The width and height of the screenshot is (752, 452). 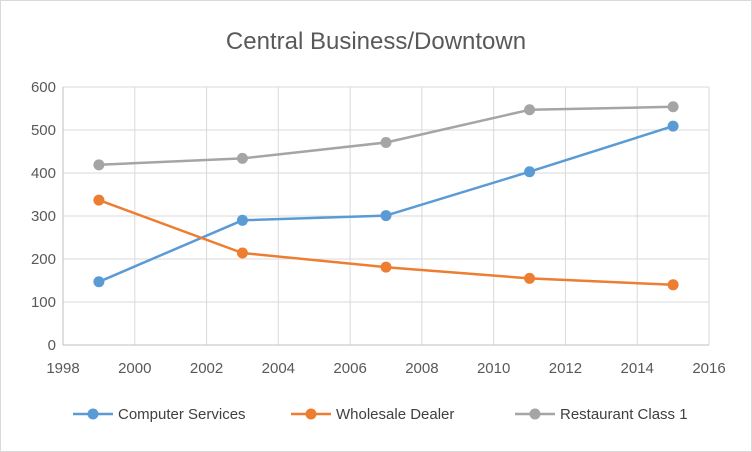 What do you see at coordinates (395, 414) in the screenshot?
I see `legend-label: Wholesale Dealer` at bounding box center [395, 414].